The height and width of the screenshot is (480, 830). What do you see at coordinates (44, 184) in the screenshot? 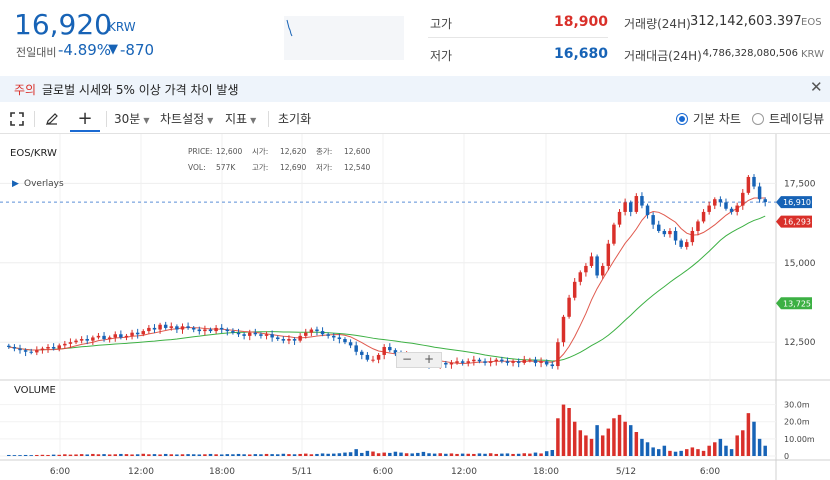
I see `overlays-toggle: Overlays` at bounding box center [44, 184].